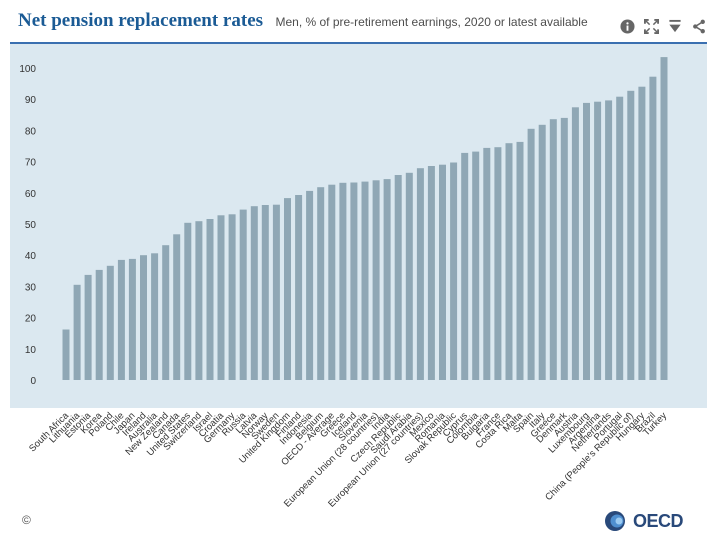 This screenshot has width=715, height=538. What do you see at coordinates (31, 319) in the screenshot?
I see `y-tick-label: 20` at bounding box center [31, 319].